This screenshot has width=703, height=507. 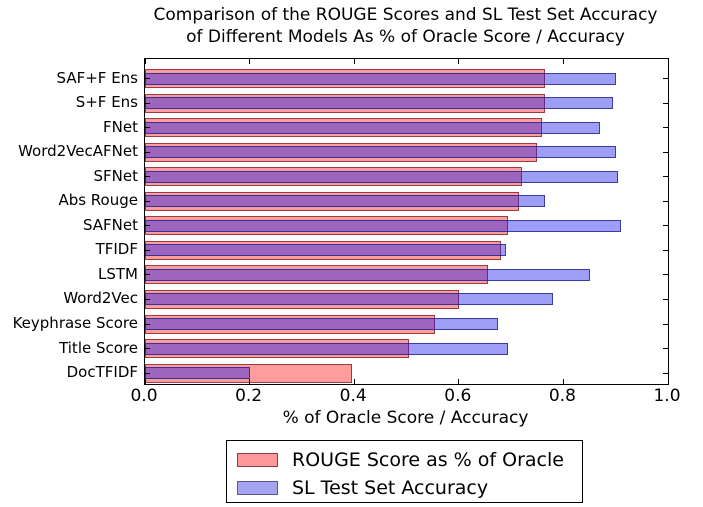 What do you see at coordinates (110, 224) in the screenshot?
I see `y-tick-label: SAFNet` at bounding box center [110, 224].